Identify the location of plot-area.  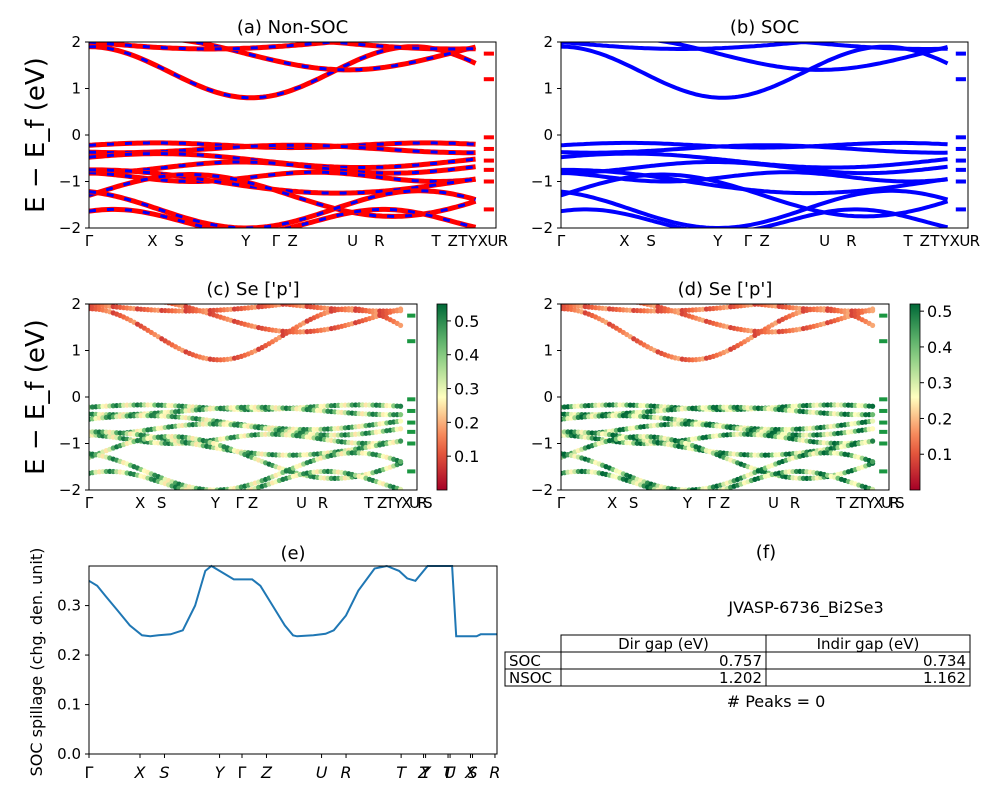
(291, 135).